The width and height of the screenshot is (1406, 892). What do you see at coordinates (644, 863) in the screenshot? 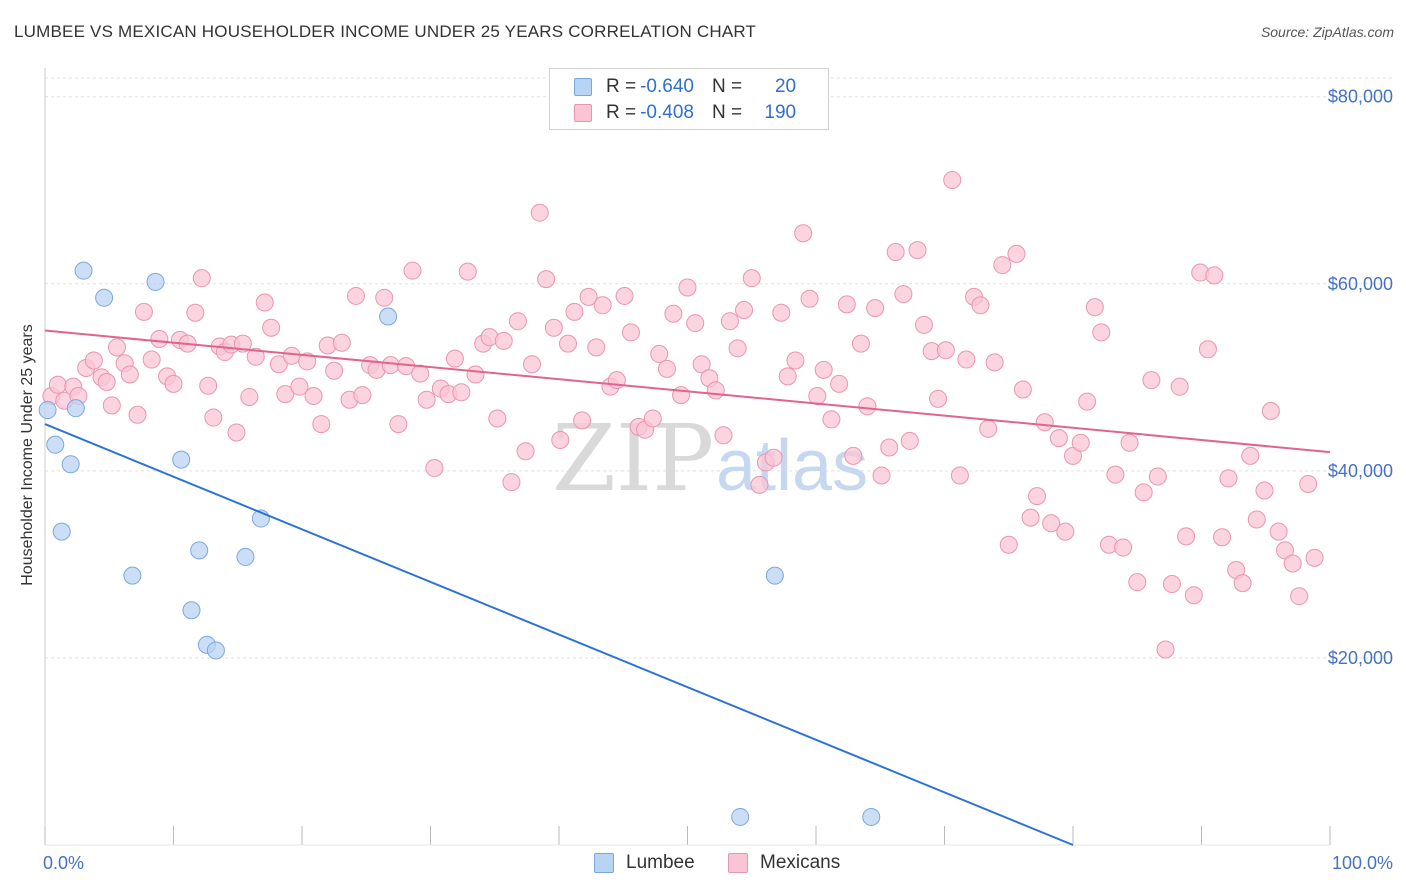
I see `legend-item-lumbee: Lumbee` at bounding box center [644, 863].